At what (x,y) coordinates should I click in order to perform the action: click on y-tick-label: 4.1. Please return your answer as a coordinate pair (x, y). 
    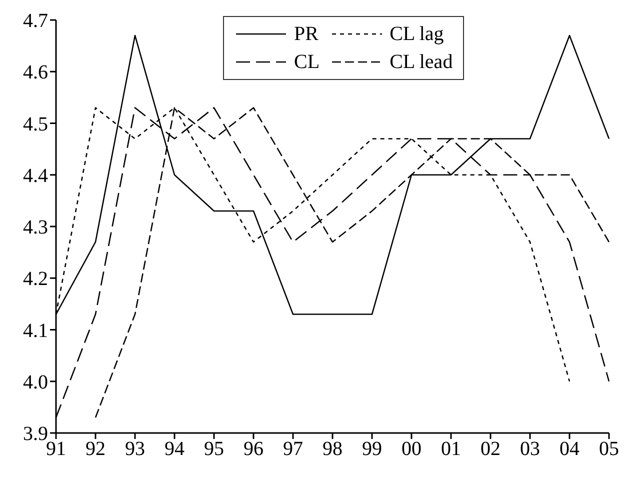
    Looking at the image, I should click on (35, 331).